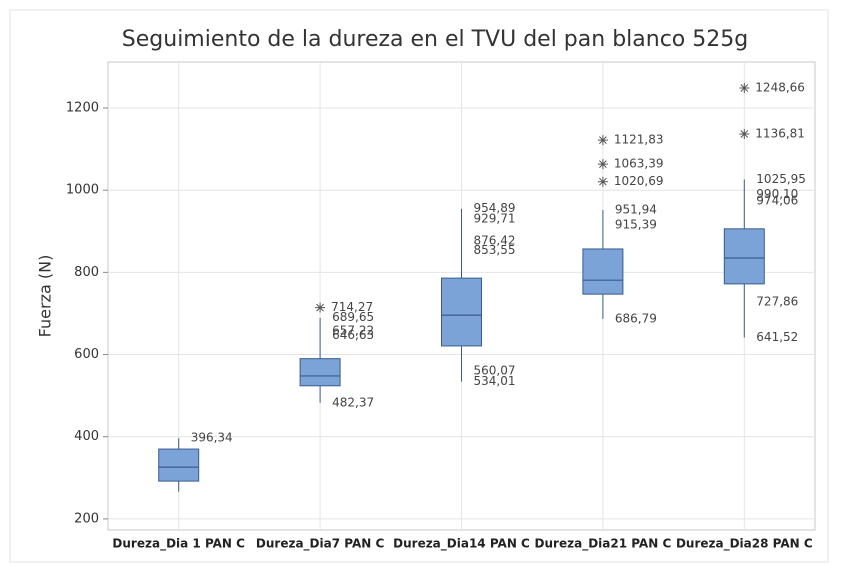 The width and height of the screenshot is (842, 567). What do you see at coordinates (86, 272) in the screenshot?
I see `y-tick-label: 800` at bounding box center [86, 272].